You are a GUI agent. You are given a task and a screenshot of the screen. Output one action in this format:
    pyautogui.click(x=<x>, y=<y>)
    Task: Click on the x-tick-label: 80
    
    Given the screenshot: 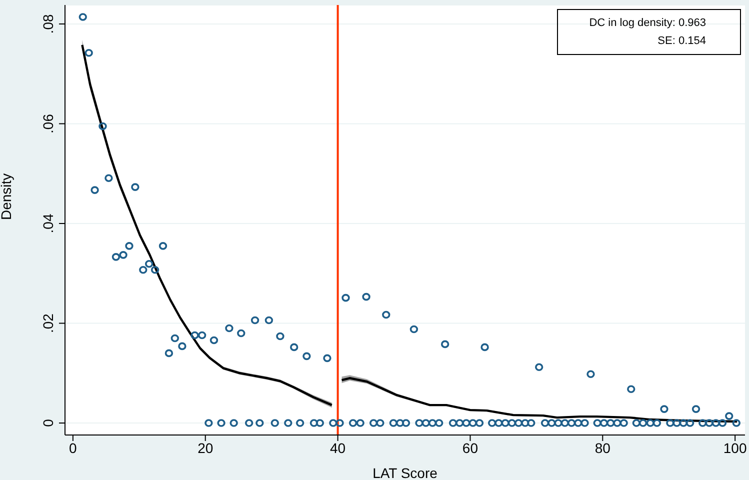 What is the action you would take?
    pyautogui.click(x=602, y=448)
    